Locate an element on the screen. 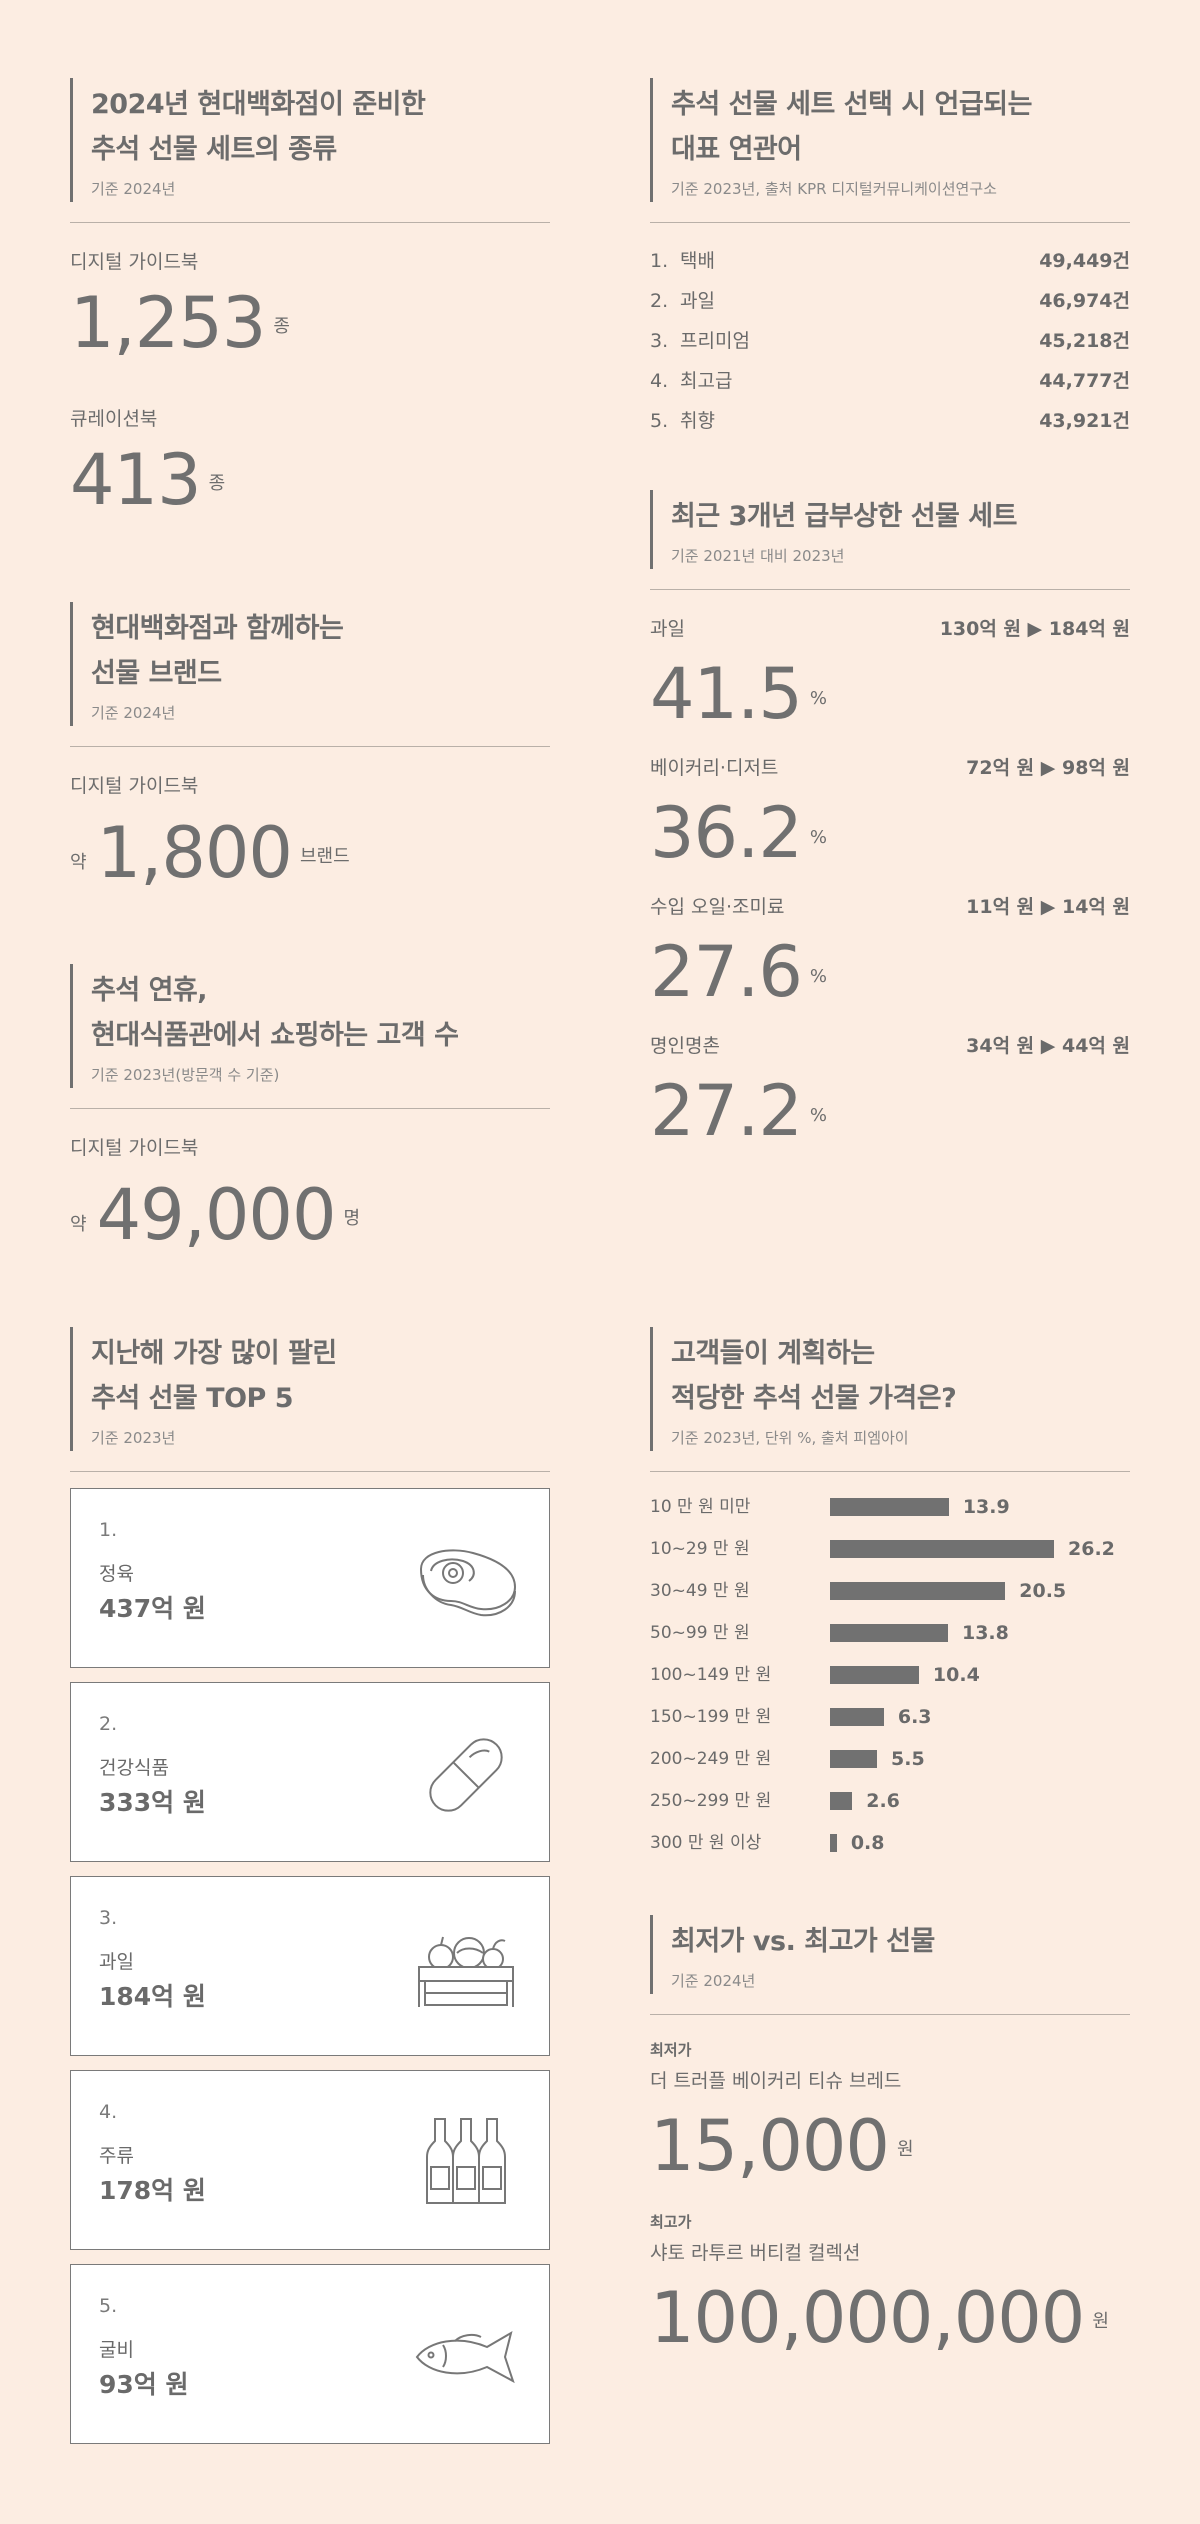 The height and width of the screenshot is (2524, 1200). rising-item-3: 수입 오일·조미료 11억 원 ▶ 14억 원 27.6 % is located at coordinates (890, 949).